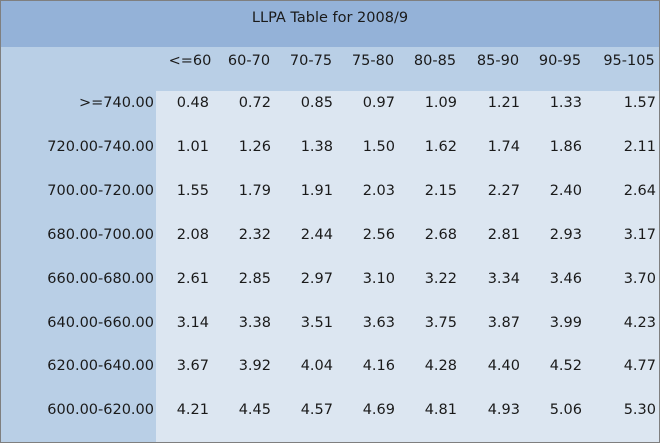  Describe the element at coordinates (316, 279) in the screenshot. I see `table-cell: 2.97` at that location.